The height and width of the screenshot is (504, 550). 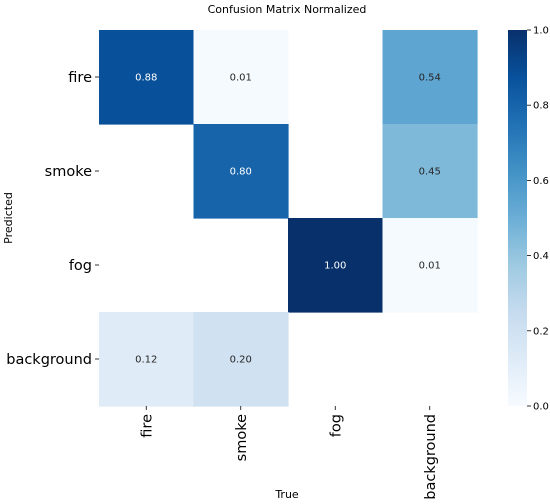 I want to click on row-label: background, so click(x=49, y=360).